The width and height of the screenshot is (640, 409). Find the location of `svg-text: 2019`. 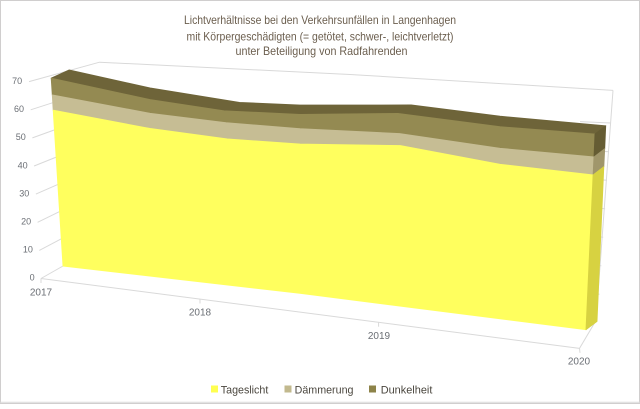

svg-text: 2019 is located at coordinates (379, 336).